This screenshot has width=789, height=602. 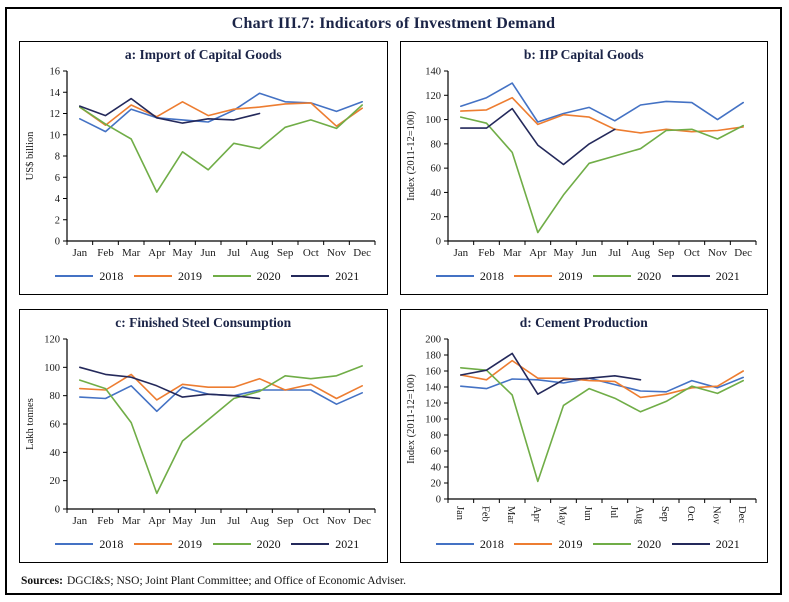 What do you see at coordinates (601, 384) in the screenshot?
I see `series-2018-line` at bounding box center [601, 384].